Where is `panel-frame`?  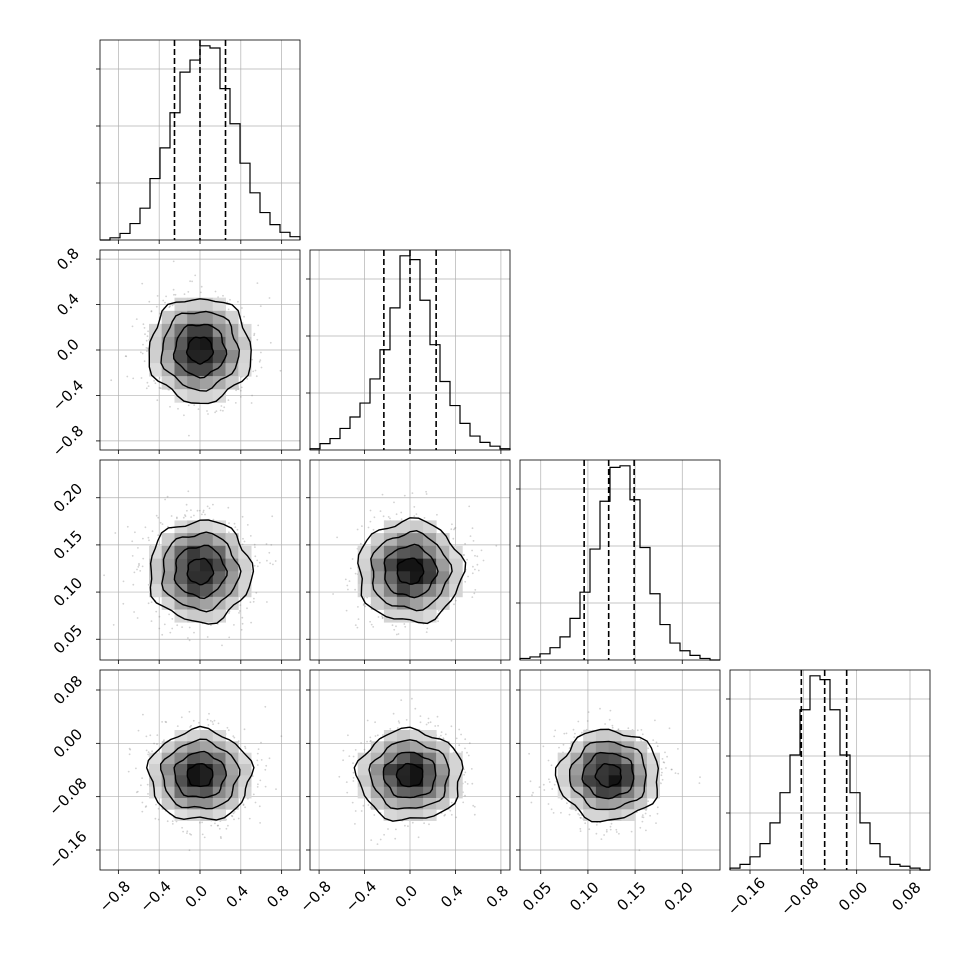
panel-frame is located at coordinates (200, 140).